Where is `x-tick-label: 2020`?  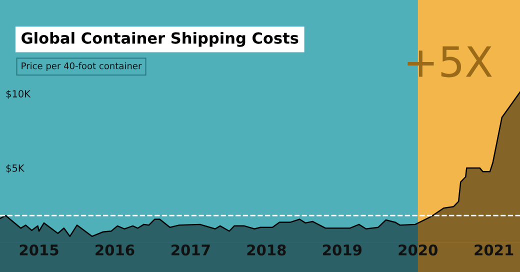 x-tick-label: 2020 is located at coordinates (418, 250).